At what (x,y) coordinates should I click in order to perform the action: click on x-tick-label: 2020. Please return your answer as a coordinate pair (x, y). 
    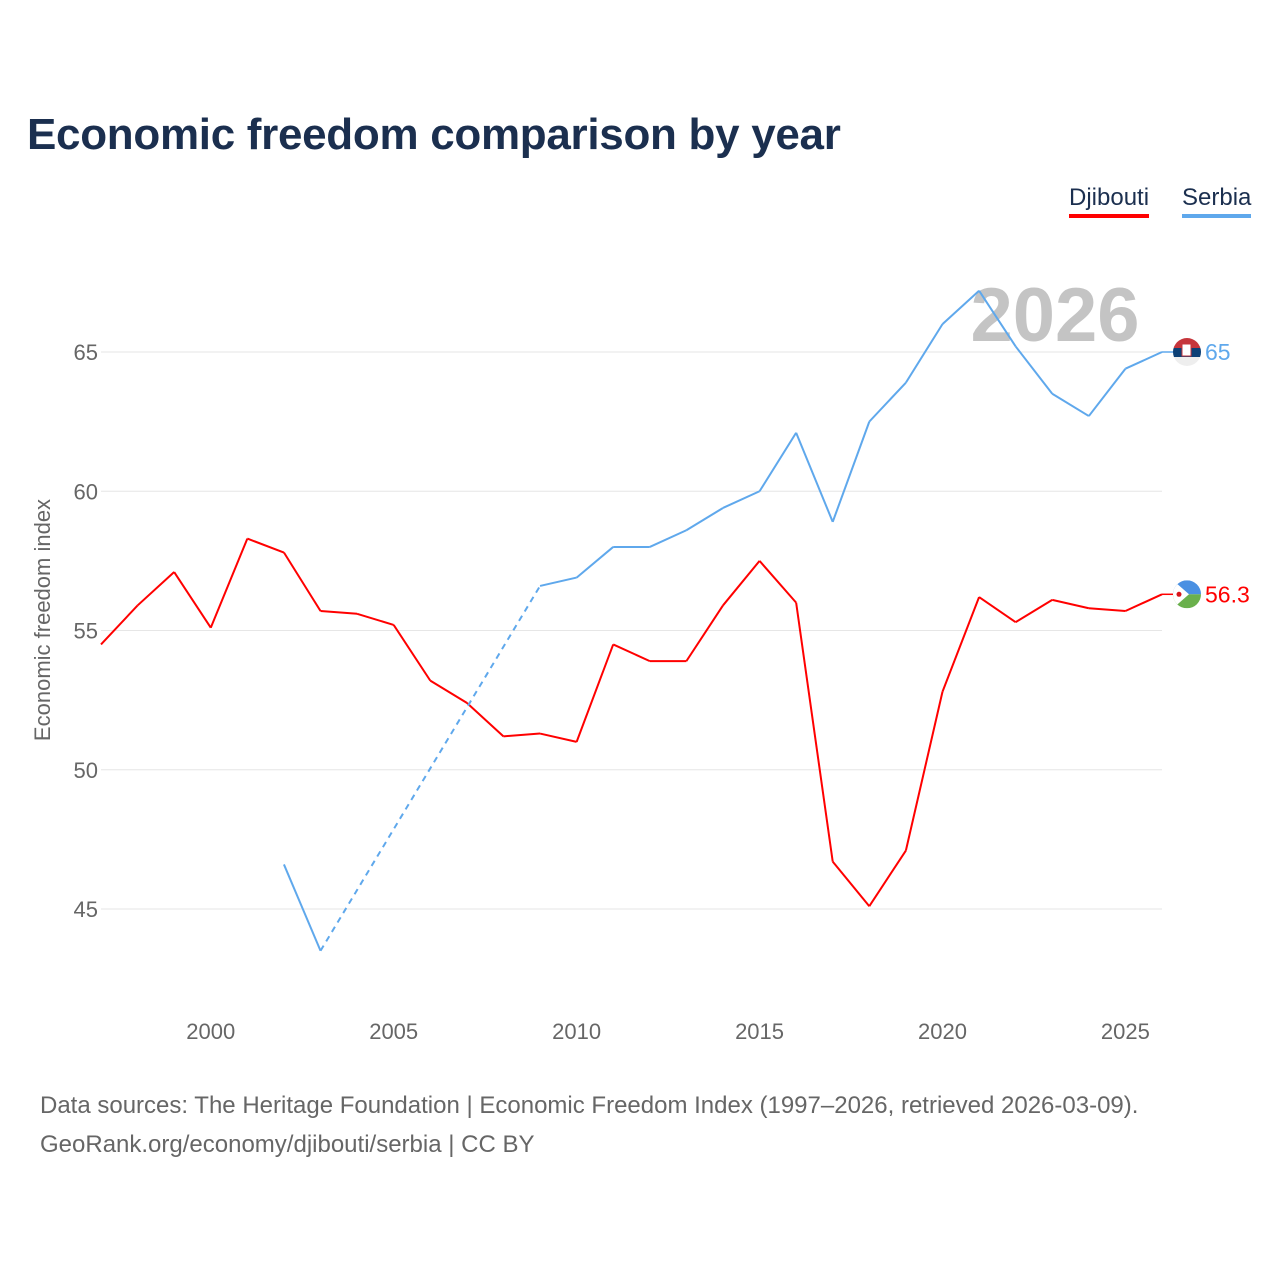
    Looking at the image, I should click on (942, 1031).